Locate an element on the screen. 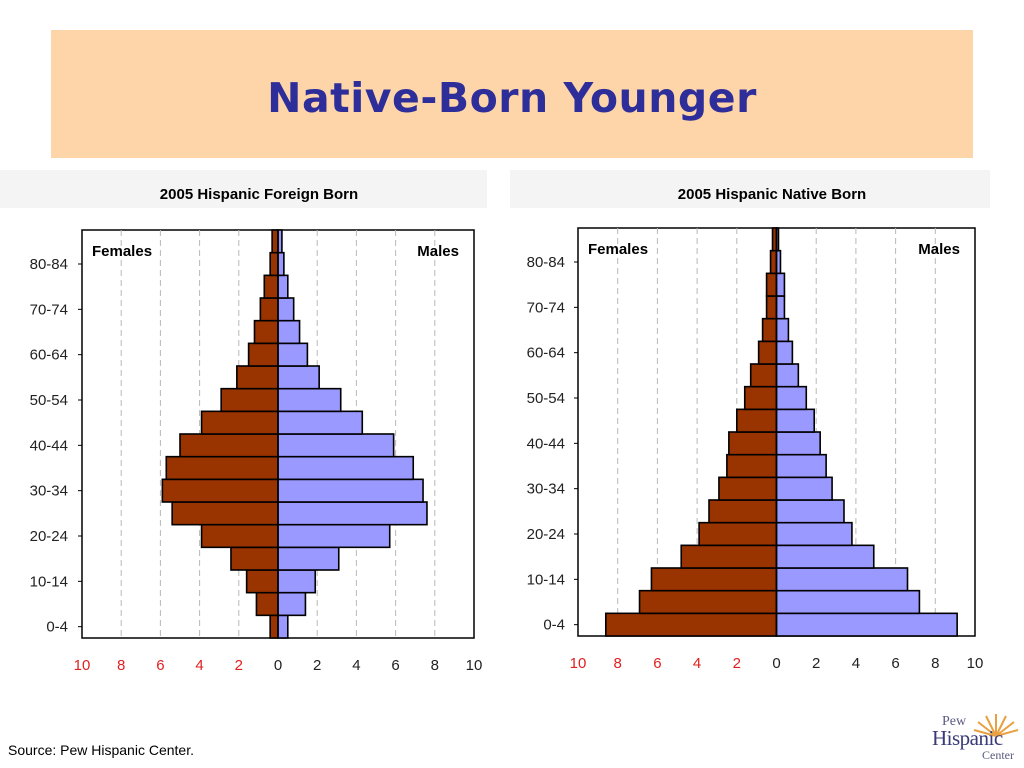 The height and width of the screenshot is (768, 1024). pew-hispanic-logo: Pew Hispanic Center is located at coordinates (974, 736).